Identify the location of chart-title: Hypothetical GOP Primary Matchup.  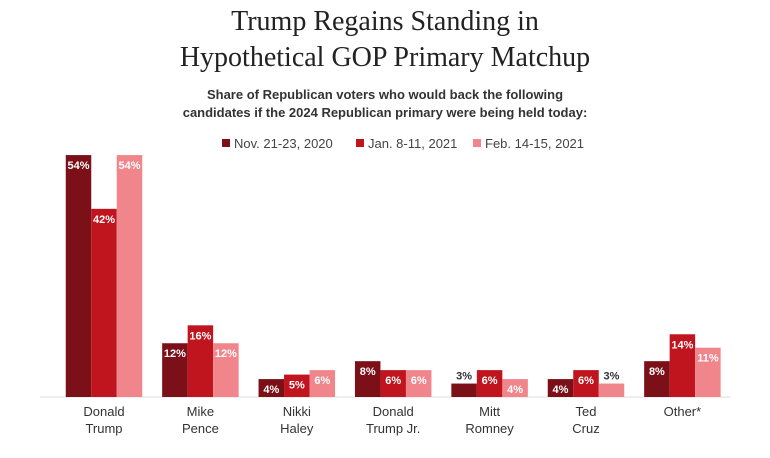
(385, 57).